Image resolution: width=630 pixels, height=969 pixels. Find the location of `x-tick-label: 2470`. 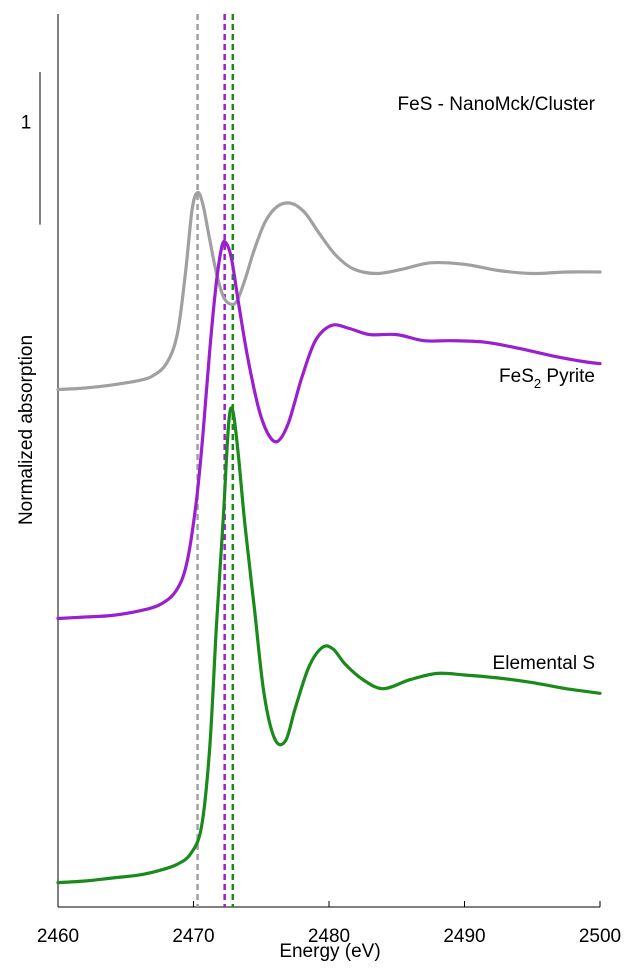

x-tick-label: 2470 is located at coordinates (193, 936).